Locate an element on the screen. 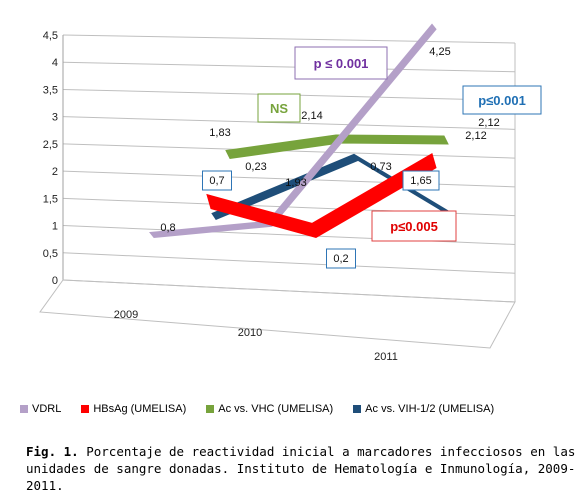 This screenshot has height=494, width=587. y-tick-label: 4 is located at coordinates (55, 63).